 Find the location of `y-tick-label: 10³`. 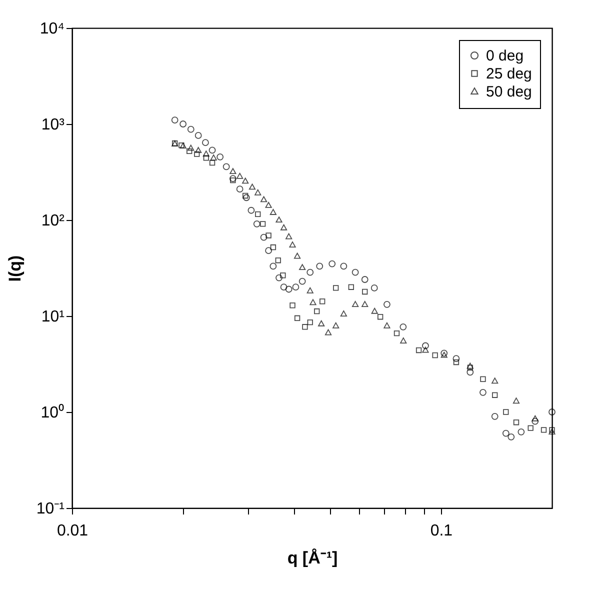

y-tick-label: 10³ is located at coordinates (53, 125).